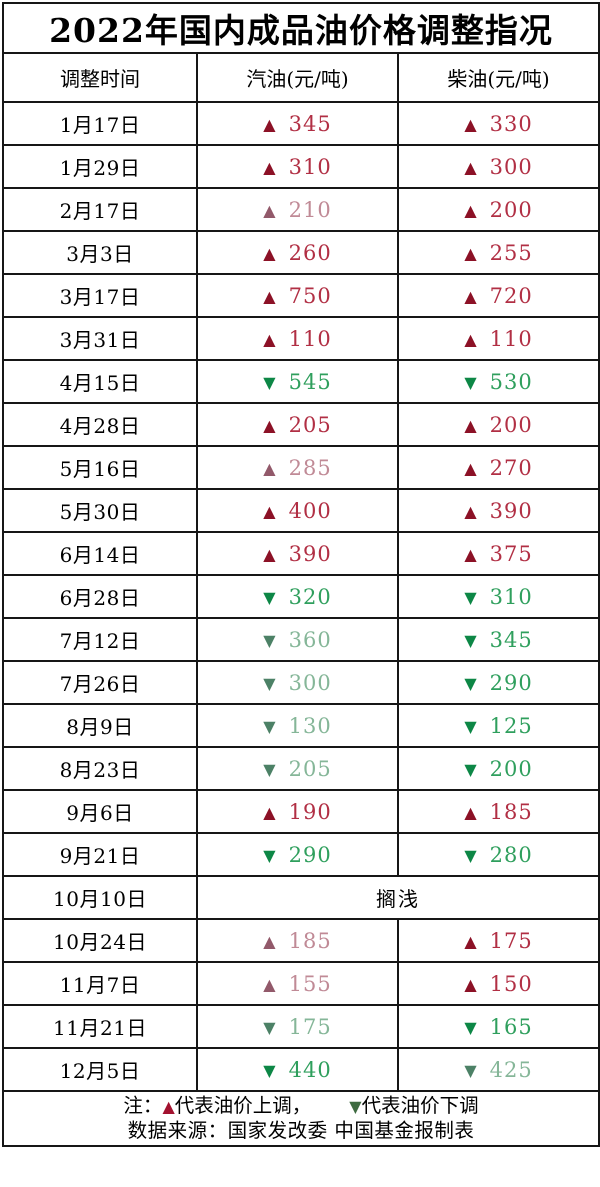  I want to click on legend: 注：▲代表油价上调， ▼代表油价下调, so click(301, 1106).